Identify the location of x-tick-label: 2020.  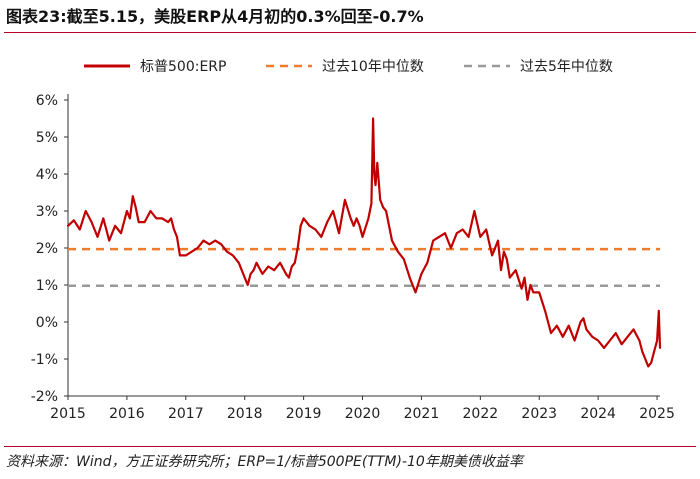
(363, 414).